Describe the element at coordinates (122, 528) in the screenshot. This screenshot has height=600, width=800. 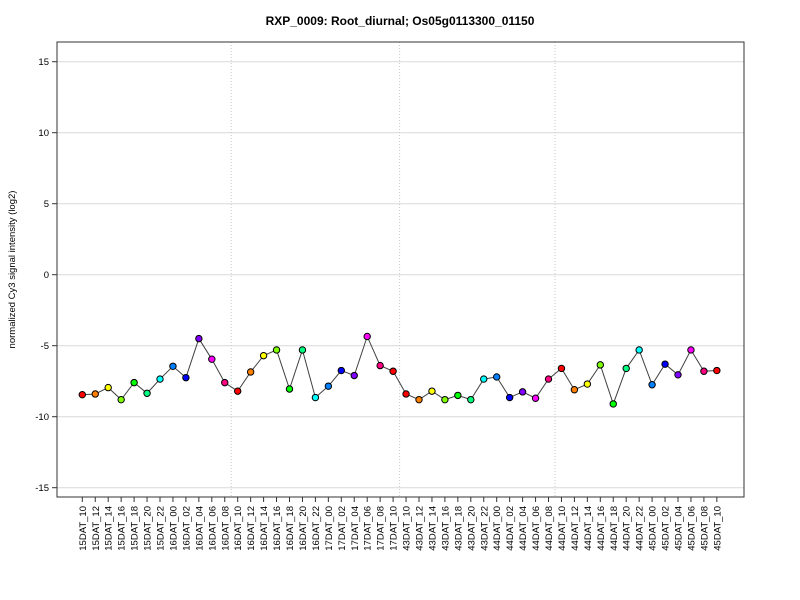
I see `x-tick-label: 15DAT_16` at that location.